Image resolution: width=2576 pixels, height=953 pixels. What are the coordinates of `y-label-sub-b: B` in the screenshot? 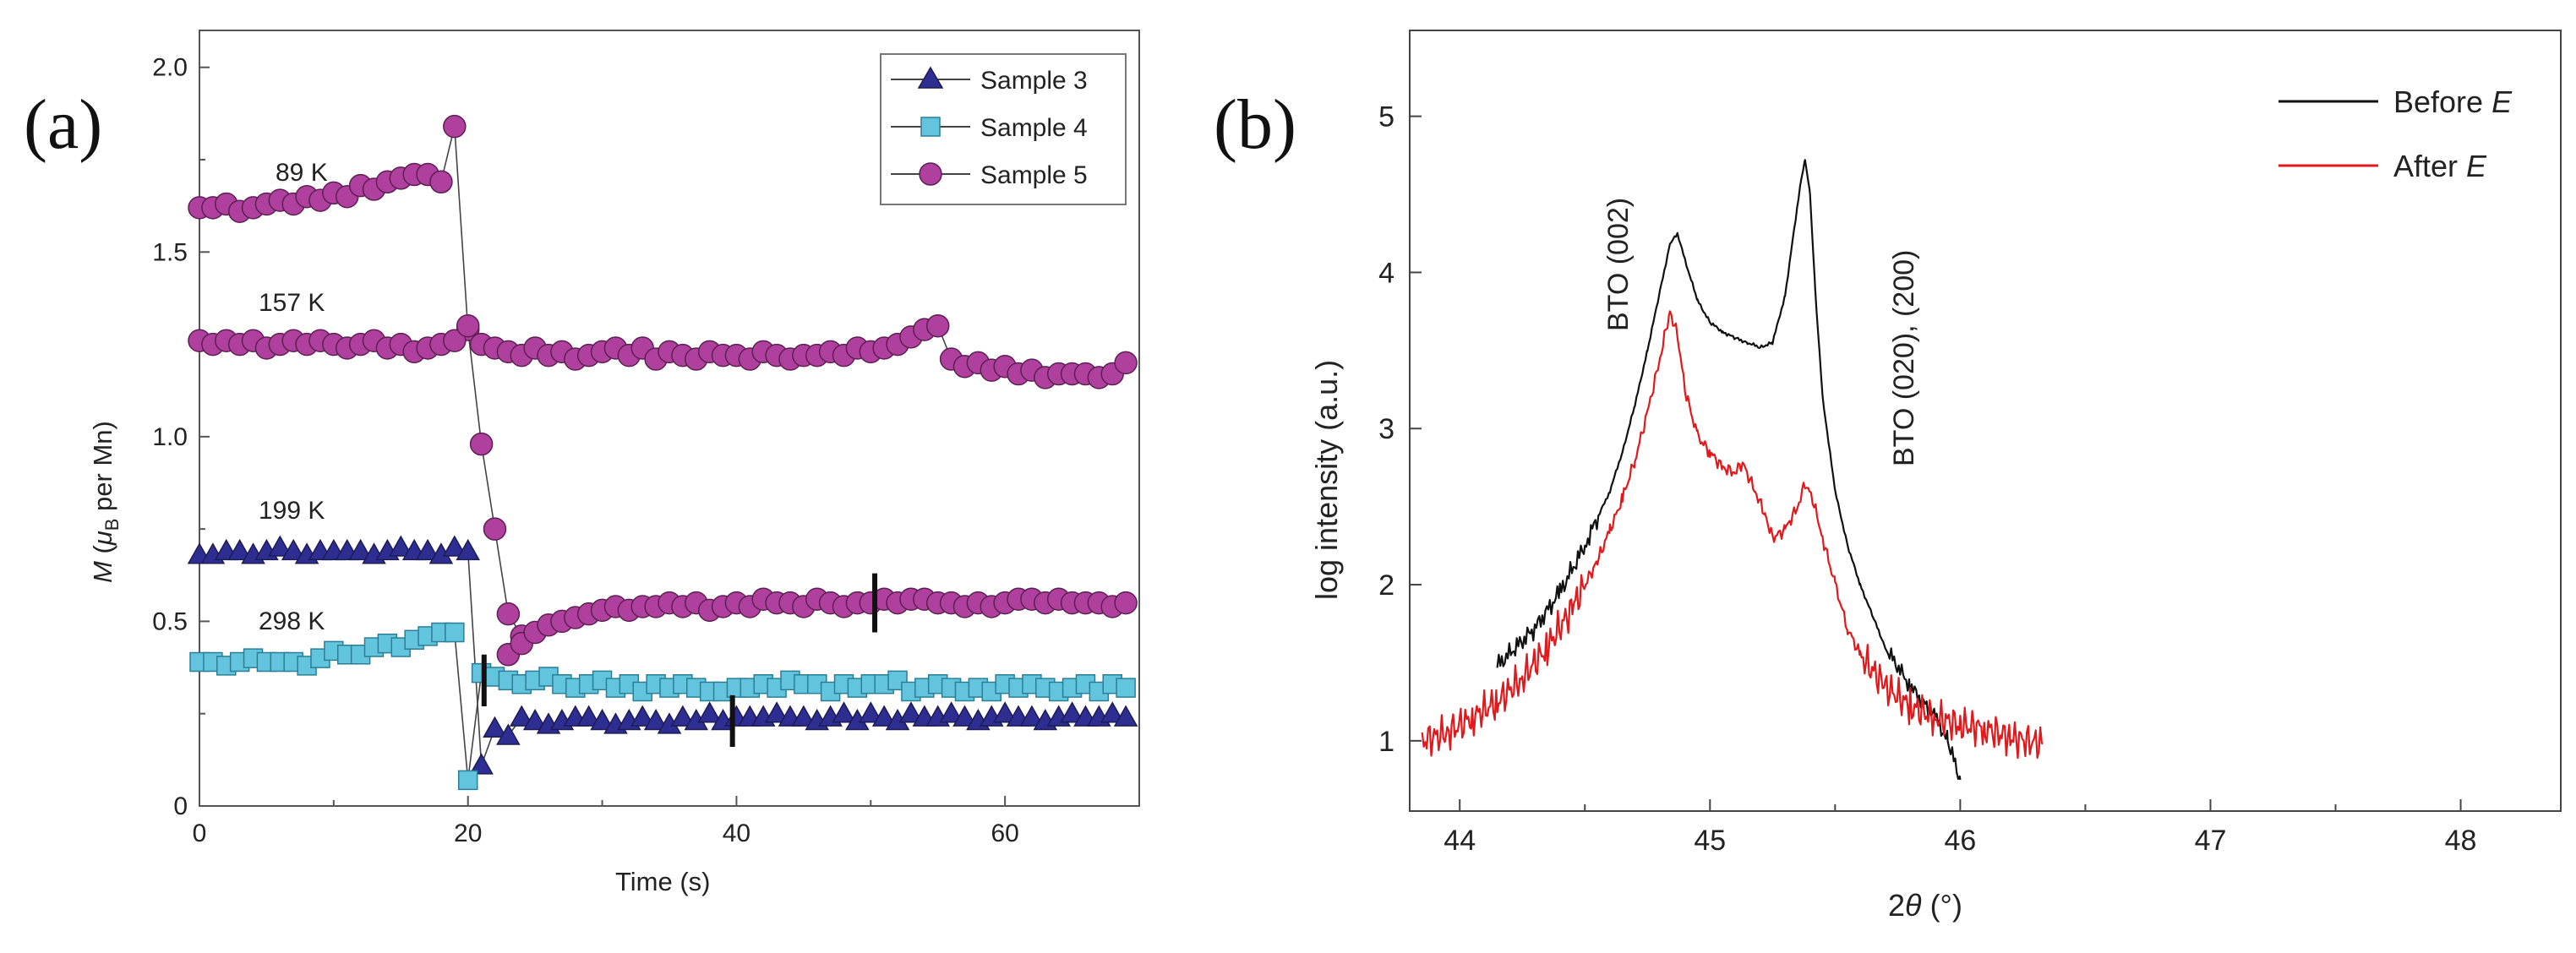 It's located at (112, 525).